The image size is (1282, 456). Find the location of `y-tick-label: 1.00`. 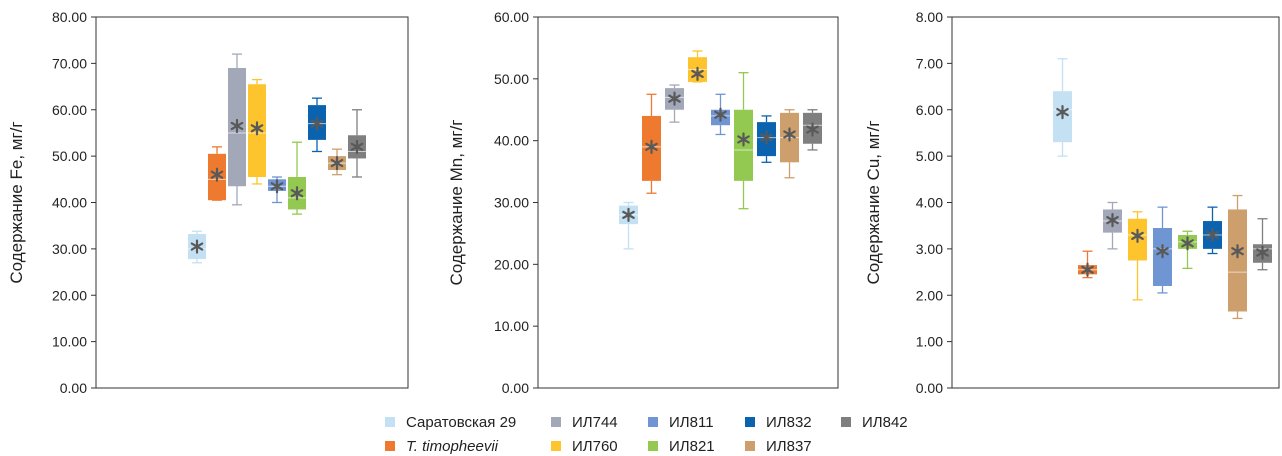

y-tick-label: 1.00 is located at coordinates (929, 342).